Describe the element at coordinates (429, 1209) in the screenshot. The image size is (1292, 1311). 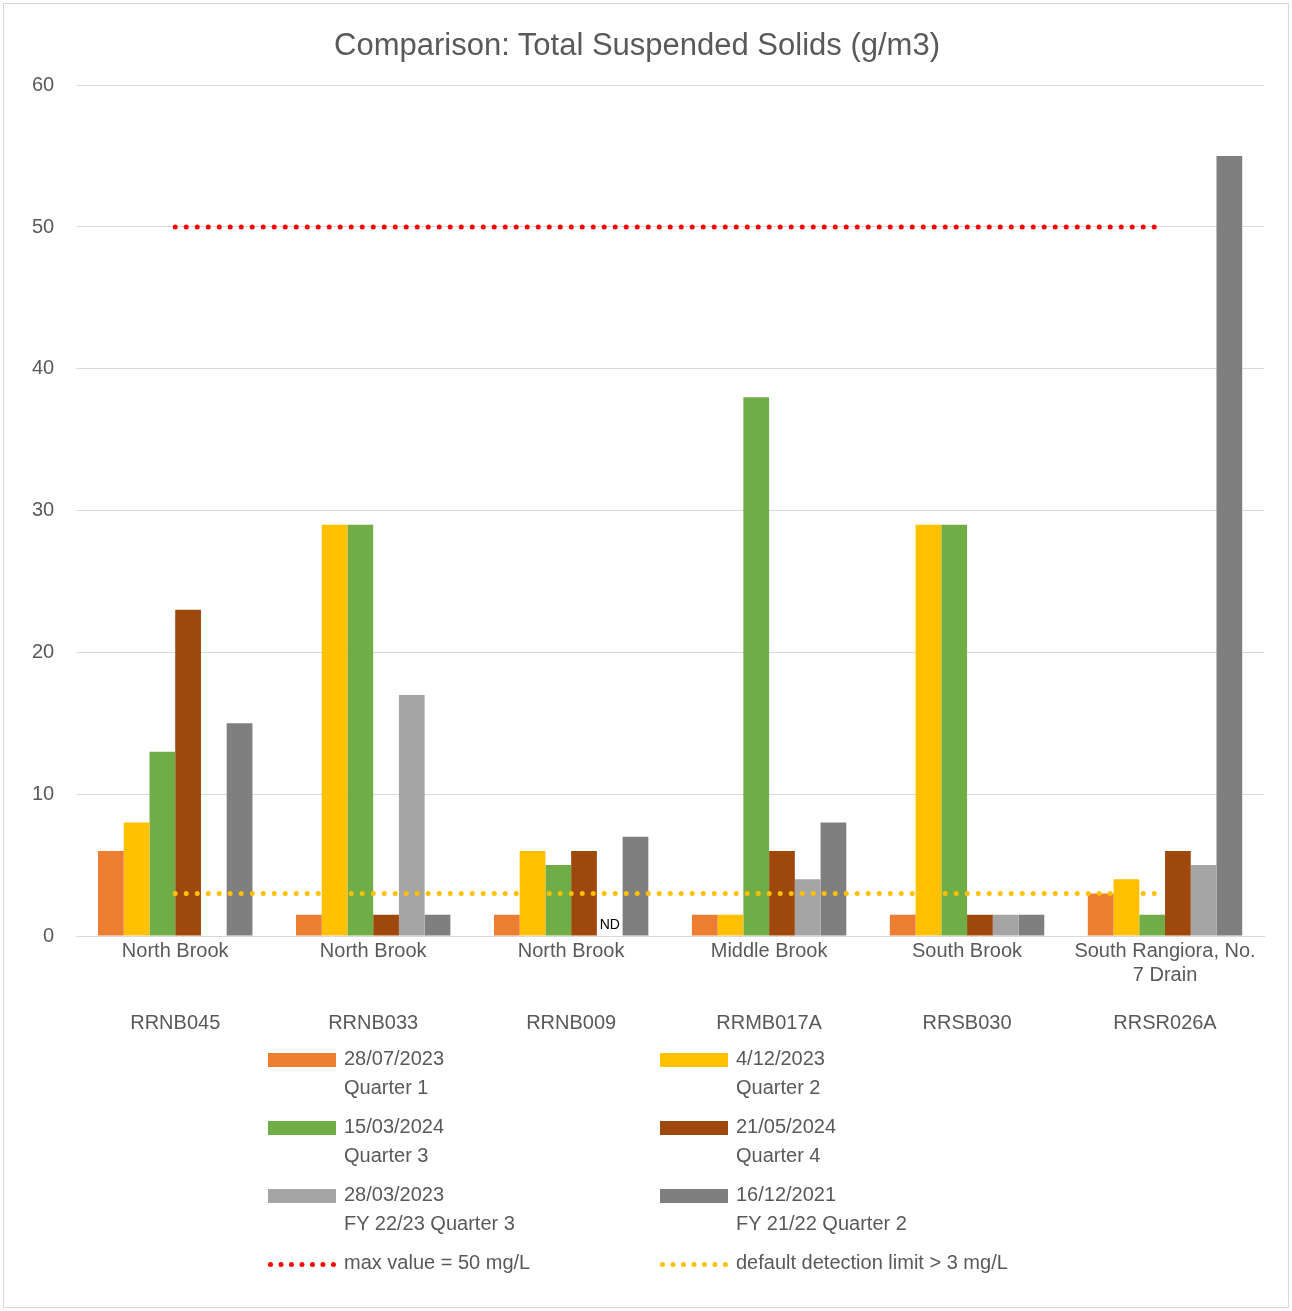
I see `legend-label: 28/03/2023 FY 22/23 Quarter 3` at that location.